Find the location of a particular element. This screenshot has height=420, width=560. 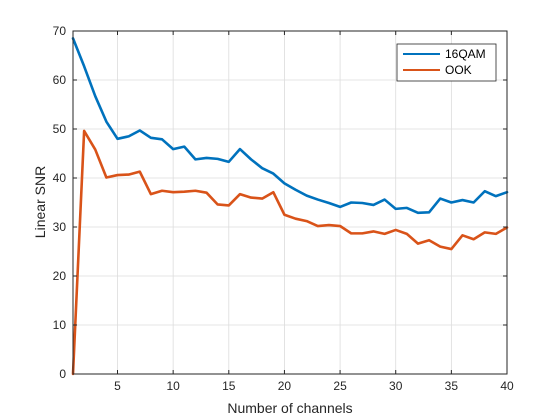

x-tick-labels: 5 10 15 20 25 30 35 40 is located at coordinates (314, 386).